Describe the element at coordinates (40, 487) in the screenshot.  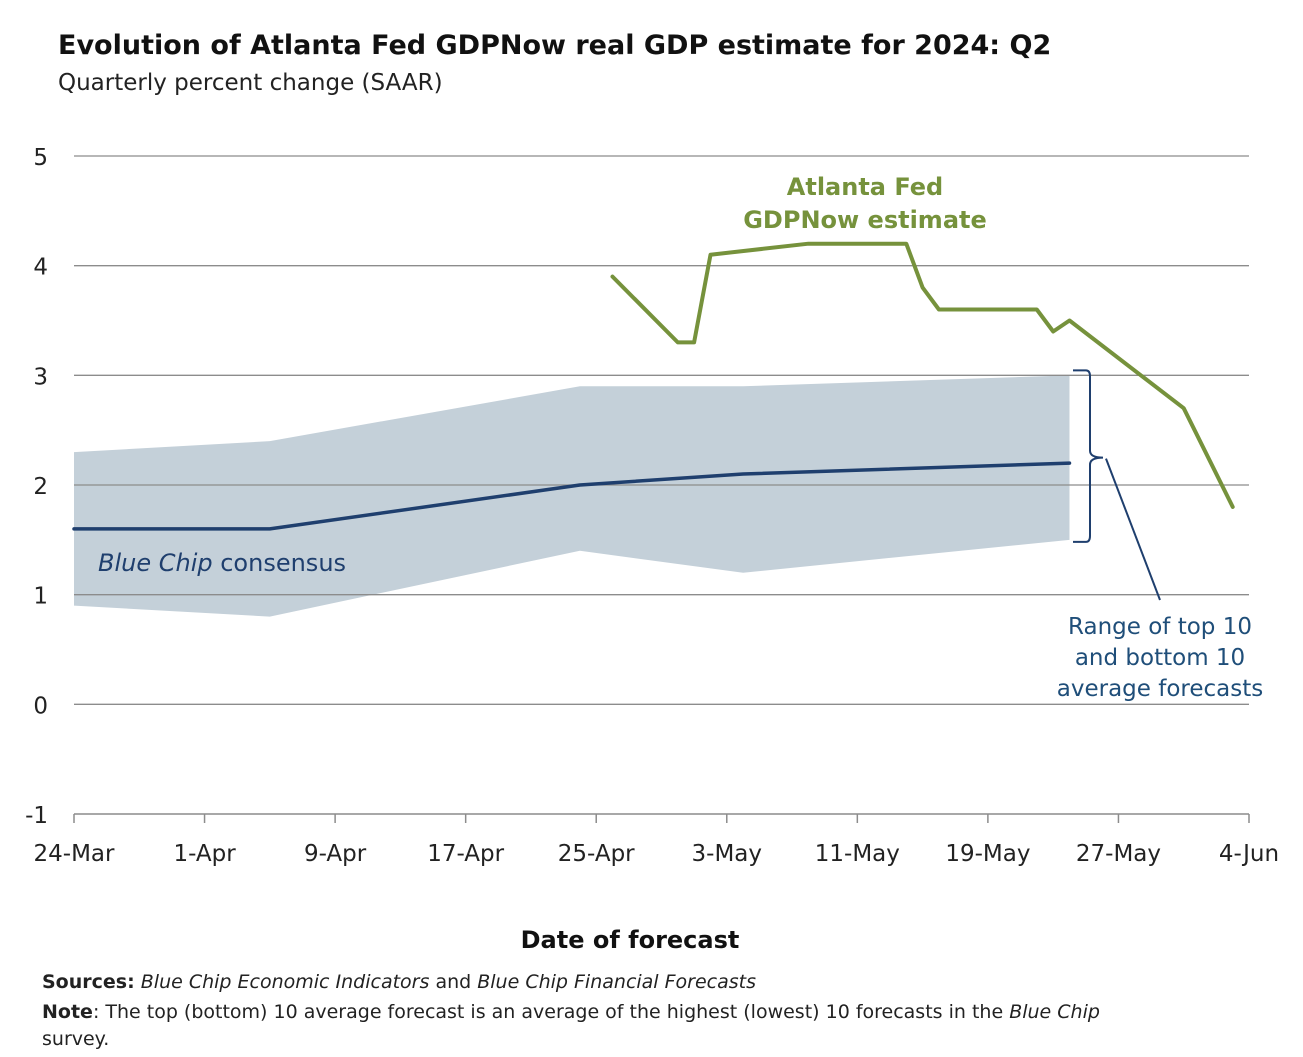
I see `y-tick-label: 2` at that location.